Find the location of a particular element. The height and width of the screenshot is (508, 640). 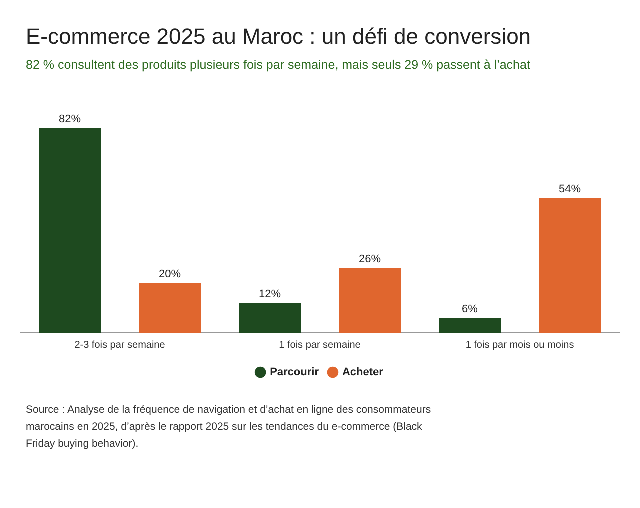

chart-title: E-commerce 2025 au Maroc : un défi de conversion is located at coordinates (279, 37).